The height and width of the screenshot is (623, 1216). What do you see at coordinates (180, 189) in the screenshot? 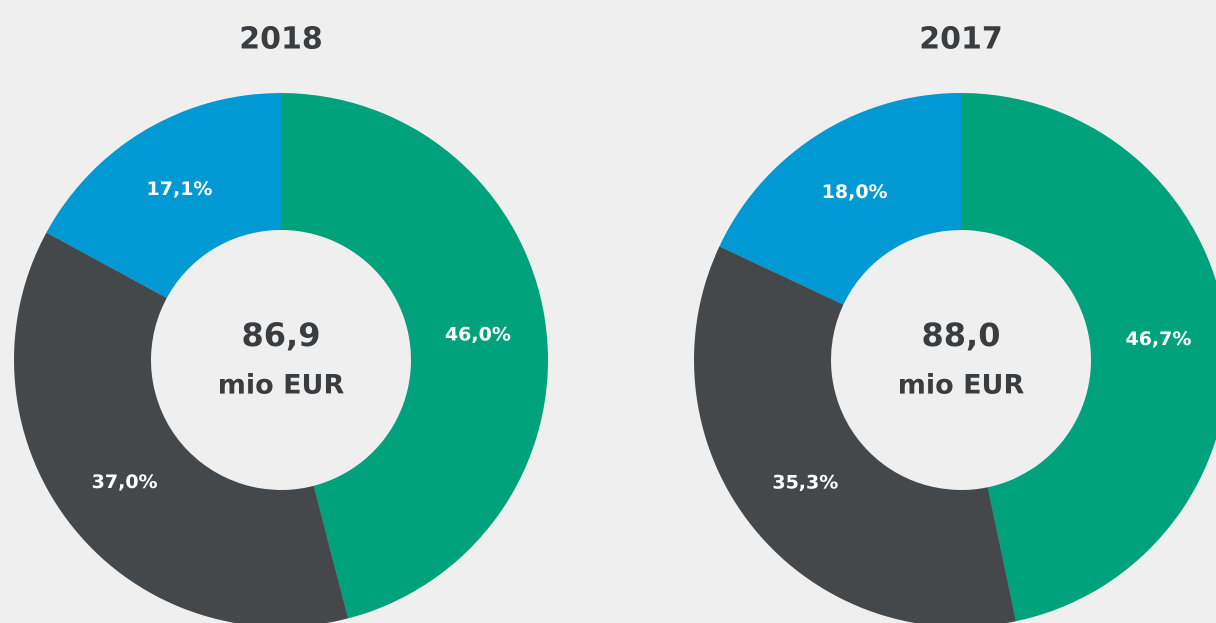
I see `data-label: 17,1%` at bounding box center [180, 189].